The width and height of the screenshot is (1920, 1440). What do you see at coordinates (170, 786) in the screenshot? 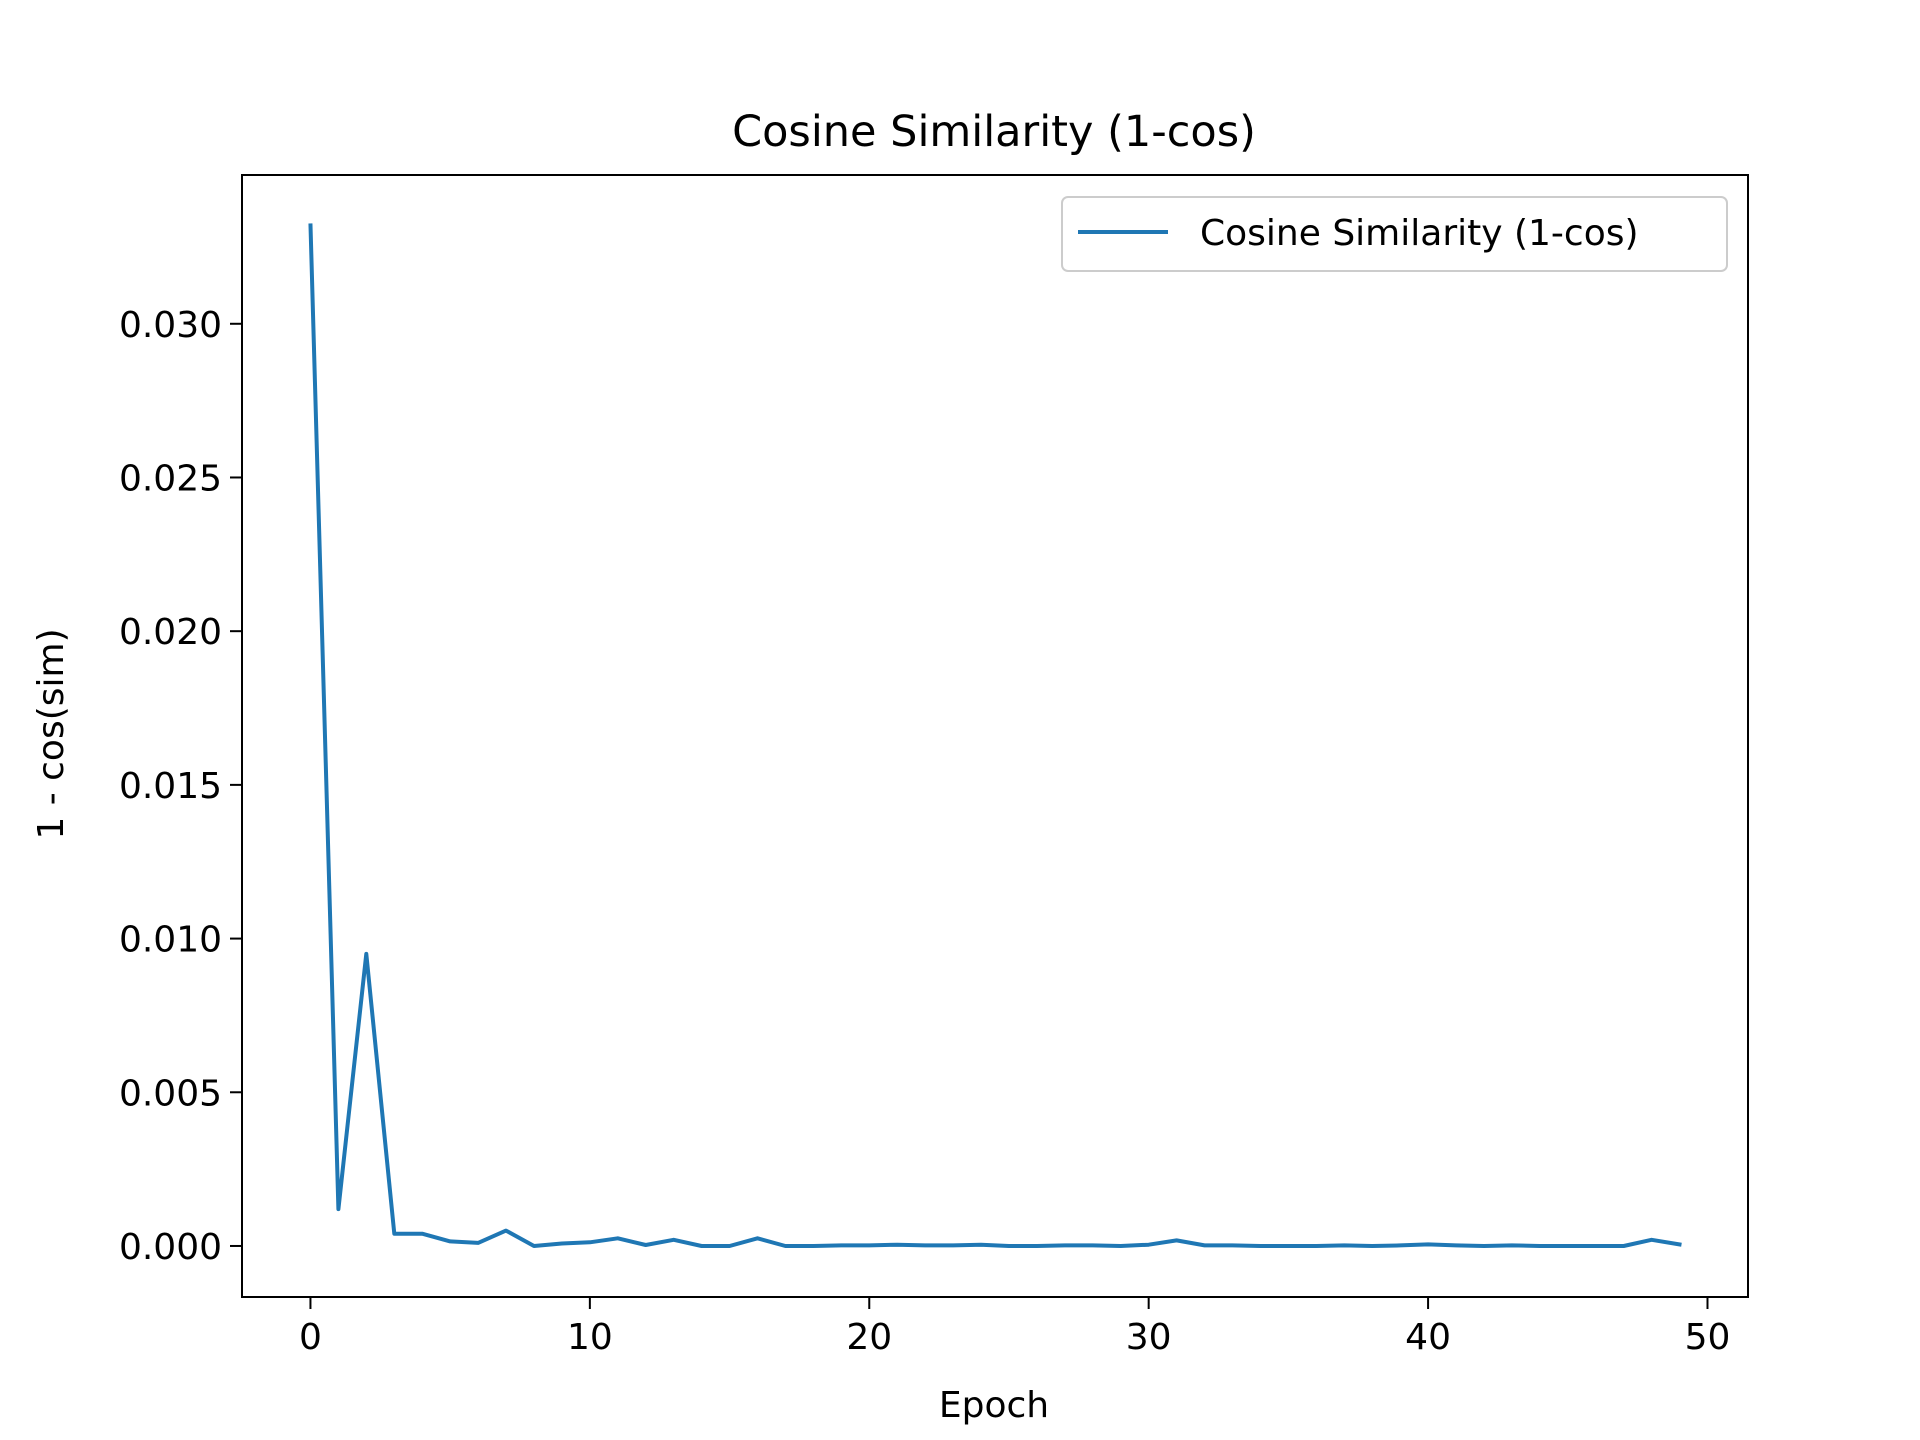
I see `y-tick-label: 0.015` at bounding box center [170, 786].